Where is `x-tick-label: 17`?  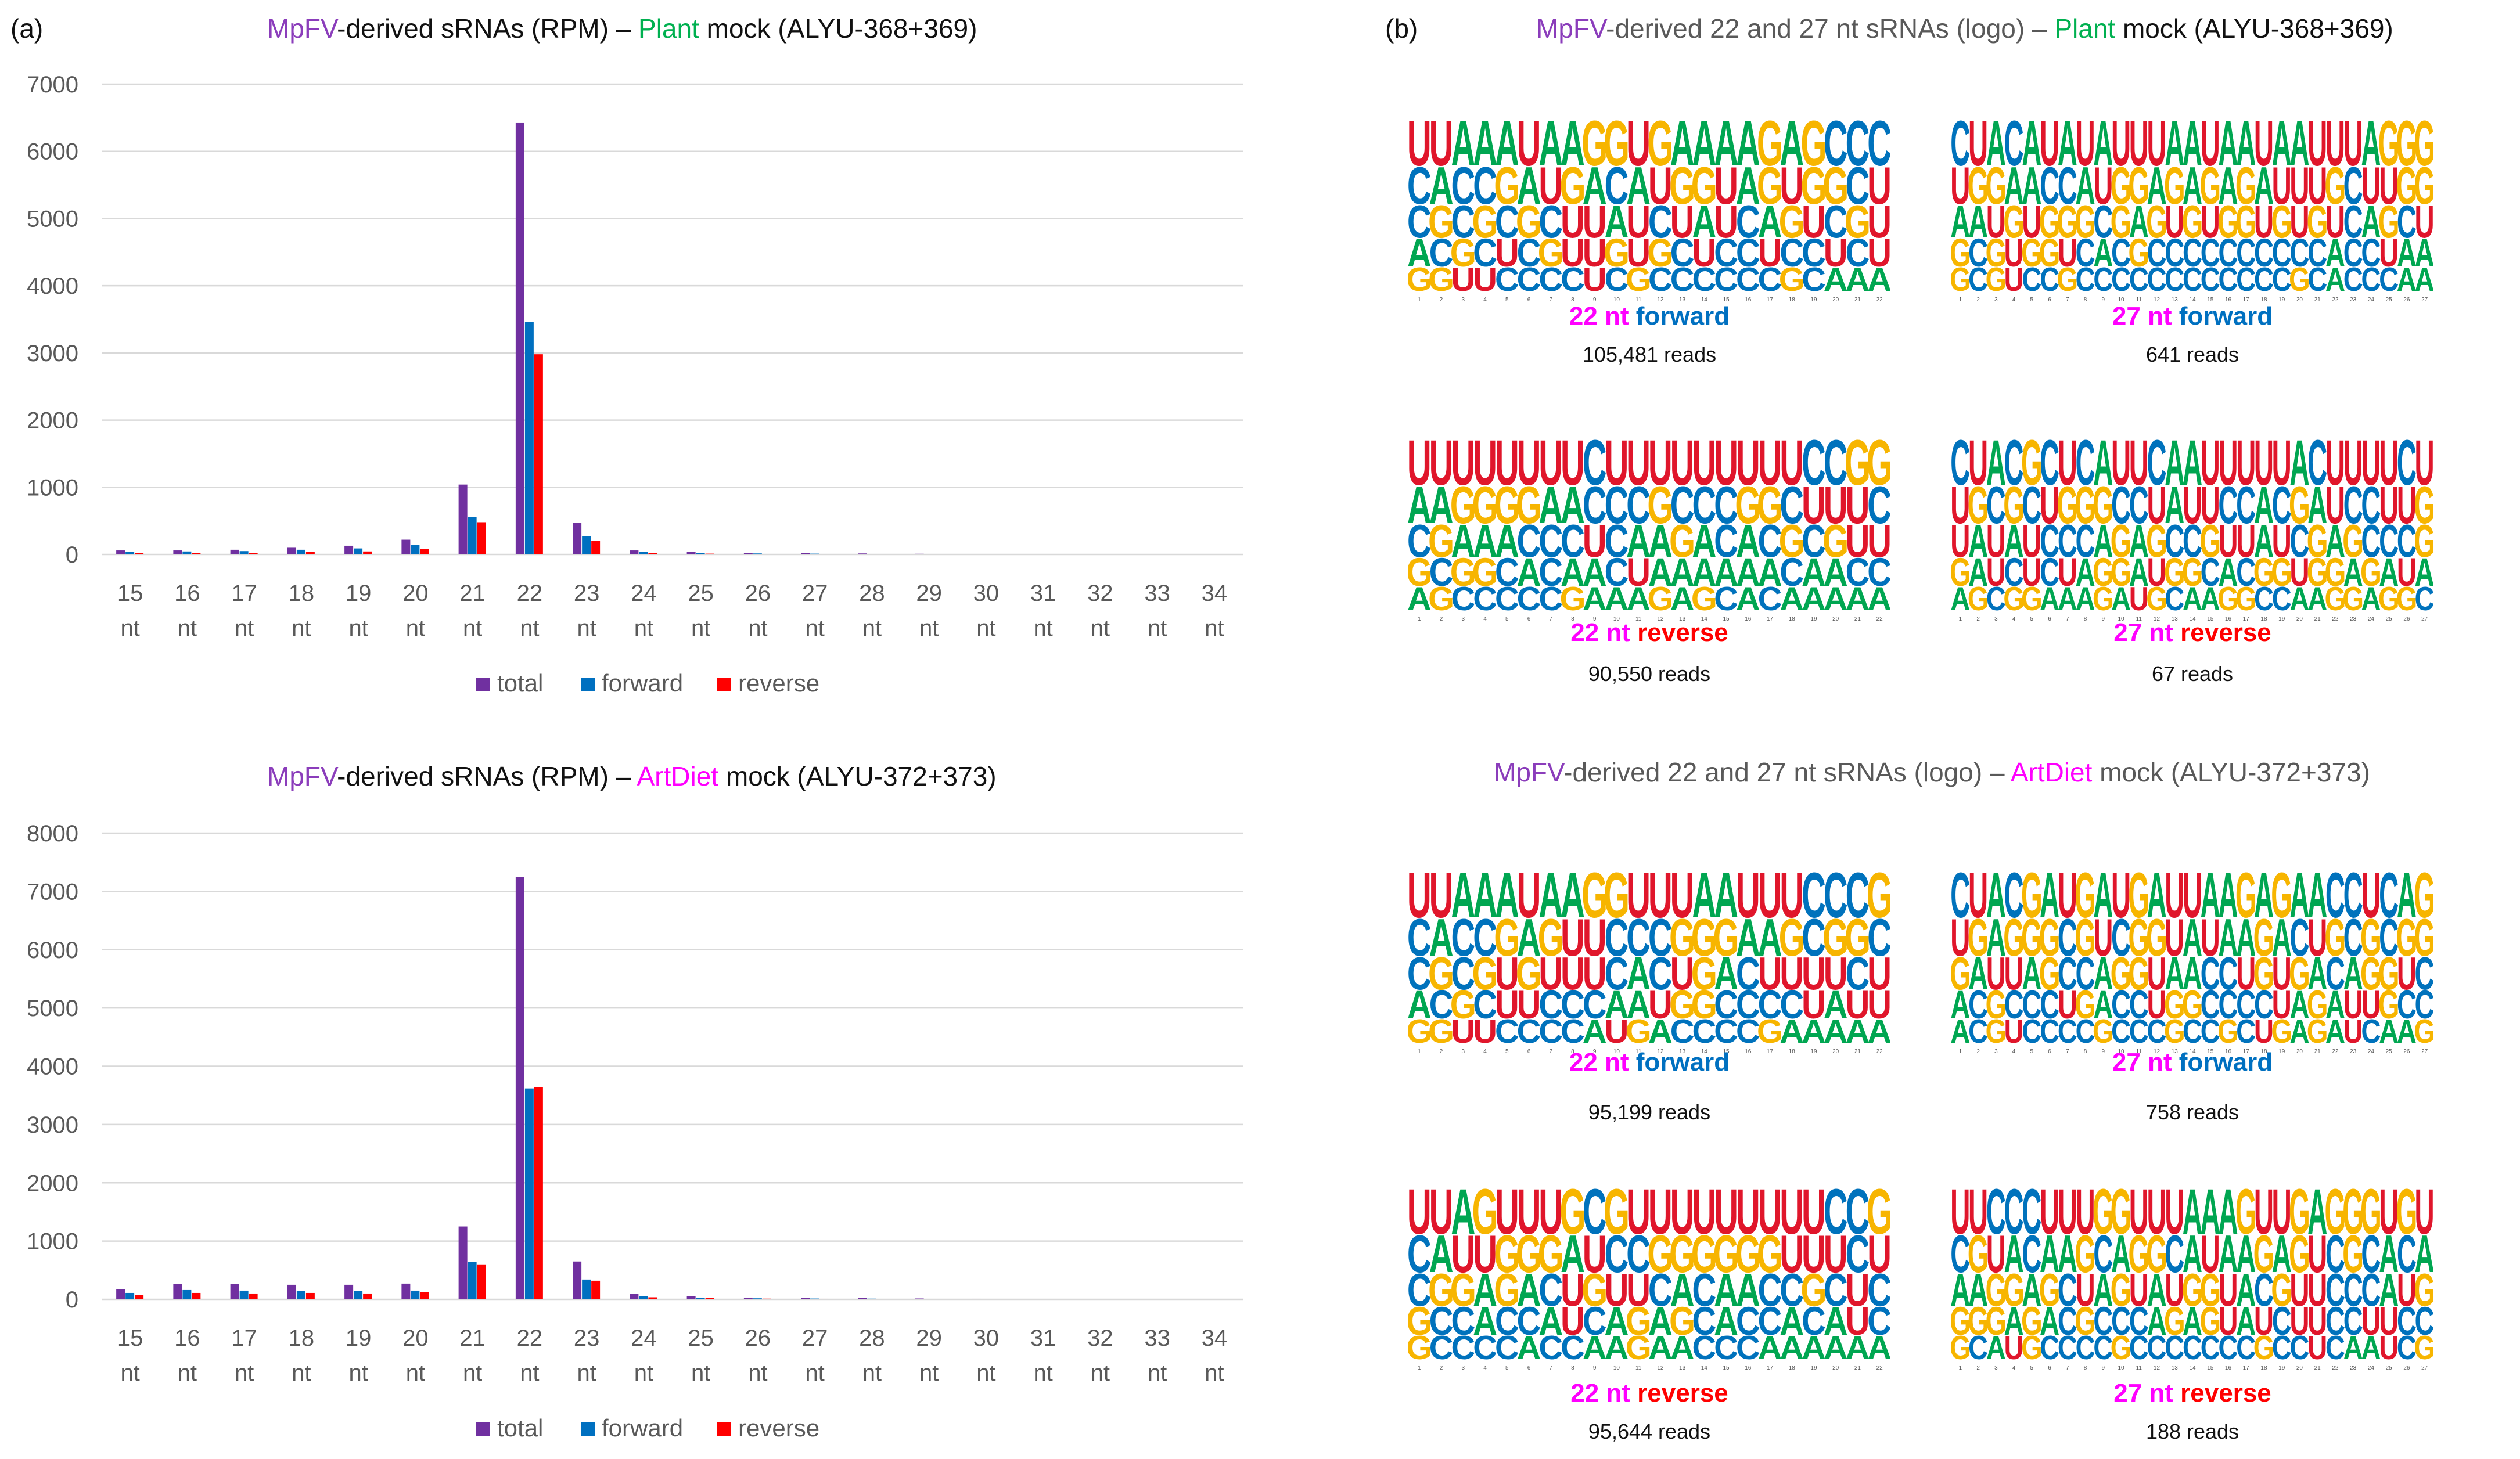 x-tick-label: 17 is located at coordinates (244, 593).